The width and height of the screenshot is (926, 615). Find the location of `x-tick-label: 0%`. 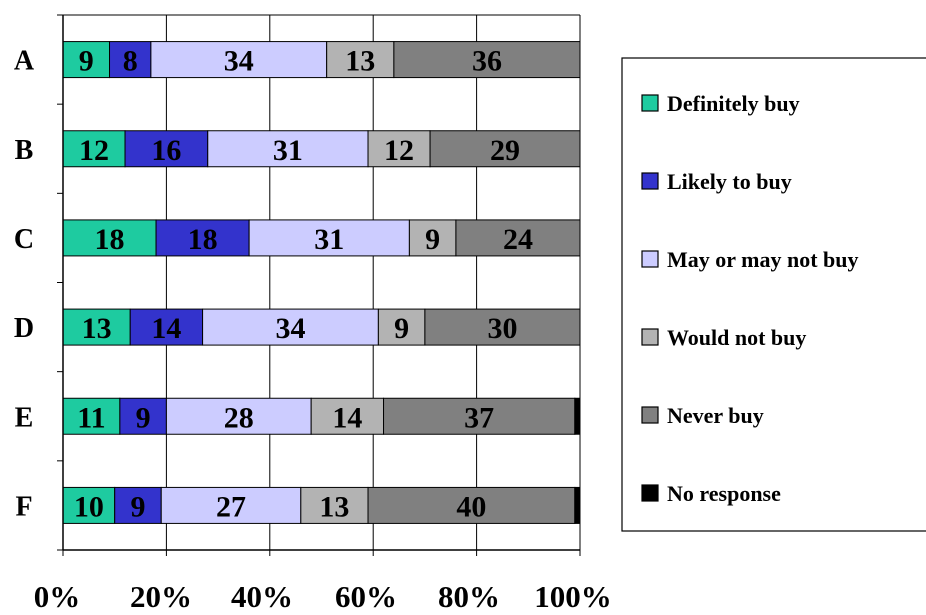

x-tick-label: 0% is located at coordinates (57, 596).